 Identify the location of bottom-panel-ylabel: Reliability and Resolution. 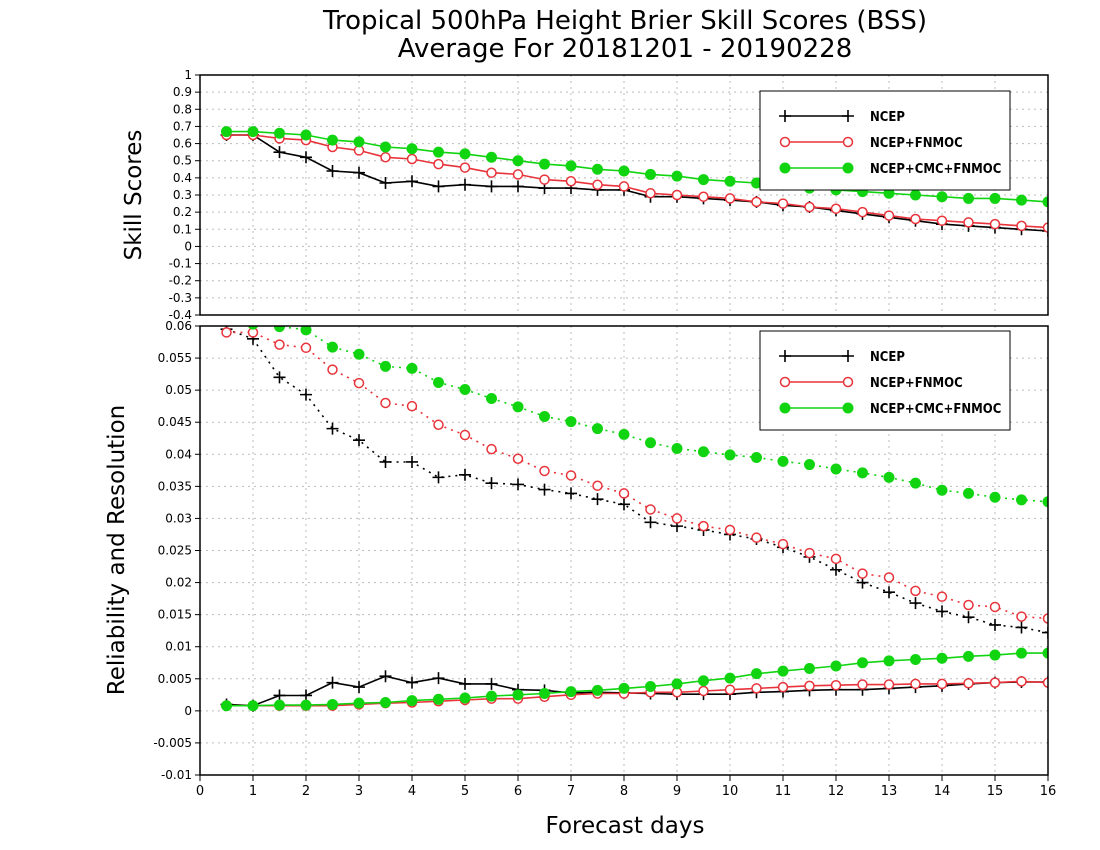
(117, 550).